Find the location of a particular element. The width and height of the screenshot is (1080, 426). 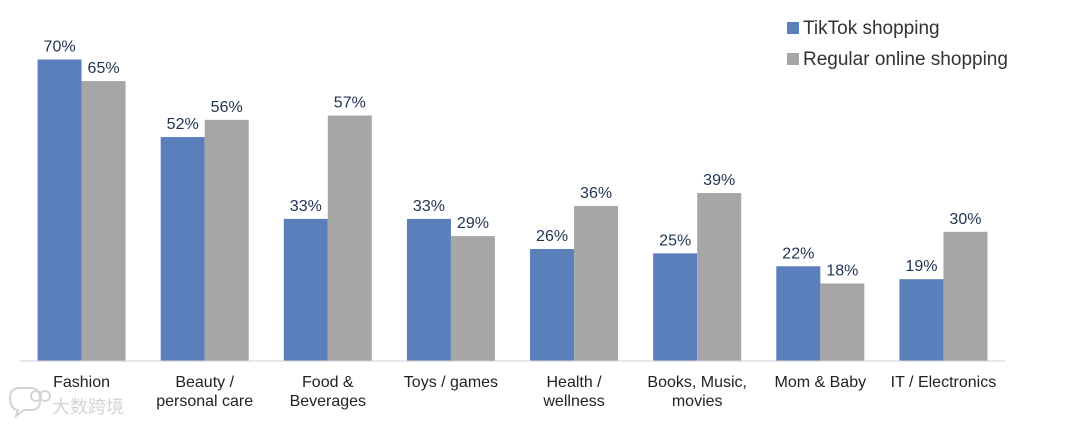

value-label-tiktok-7: 19% is located at coordinates (921, 266).